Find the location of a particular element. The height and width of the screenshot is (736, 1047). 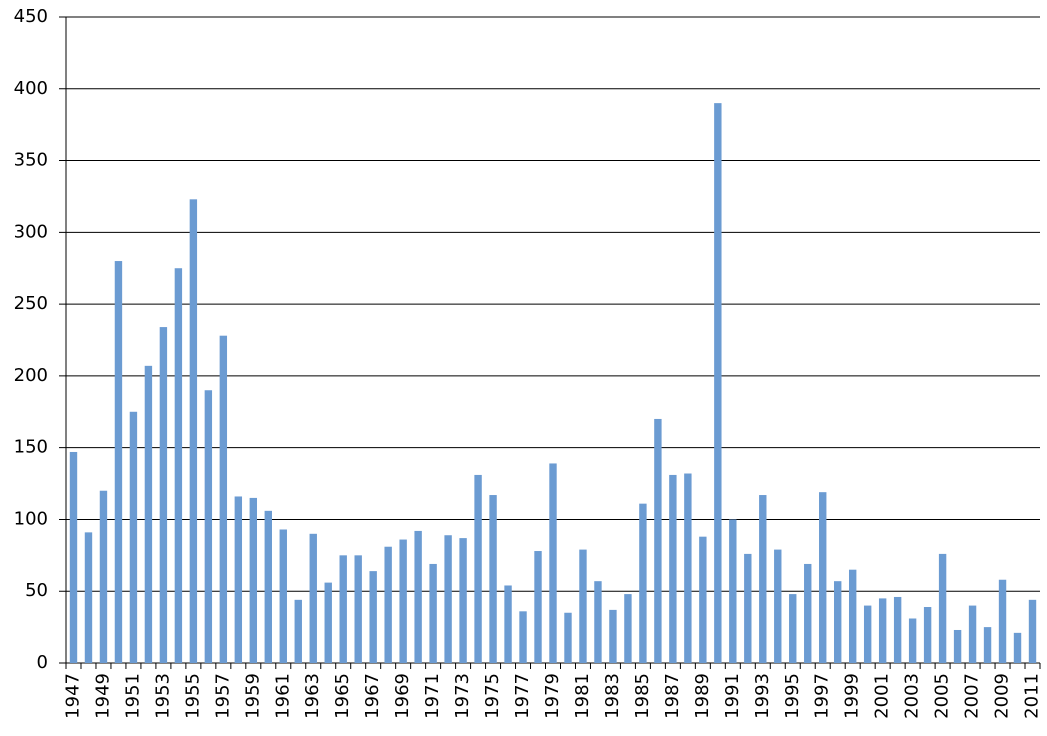

y-tick-label: 100 is located at coordinates (31, 518).